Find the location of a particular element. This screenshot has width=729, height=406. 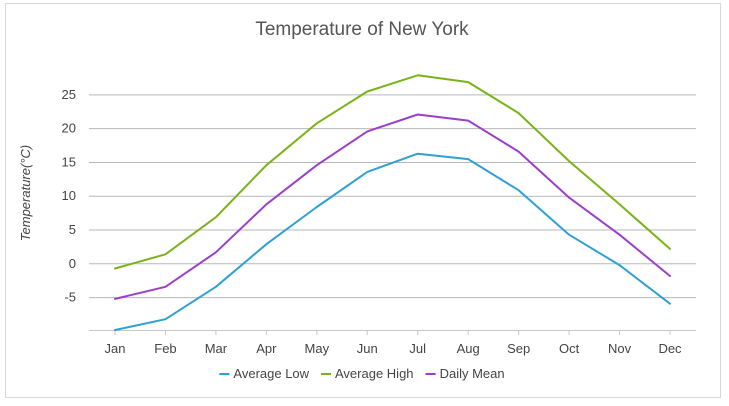

y-axis-label: Temperature(°C) is located at coordinates (25, 193).